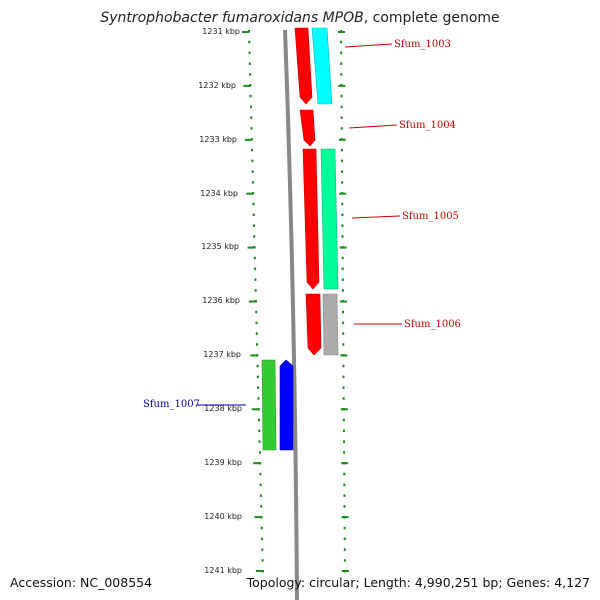 Image resolution: width=600 pixels, height=600 pixels. I want to click on tick-label: 1233 kbp, so click(218, 139).